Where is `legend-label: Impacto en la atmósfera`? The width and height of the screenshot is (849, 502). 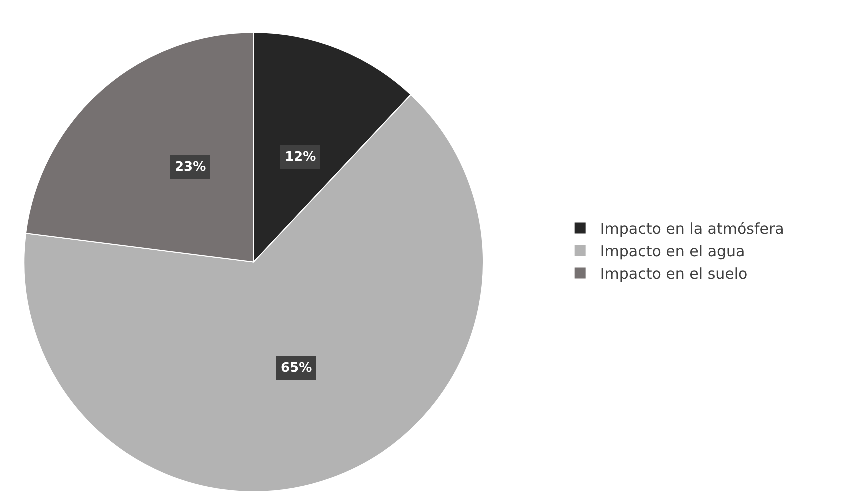 legend-label: Impacto en la atmósfera is located at coordinates (692, 229).